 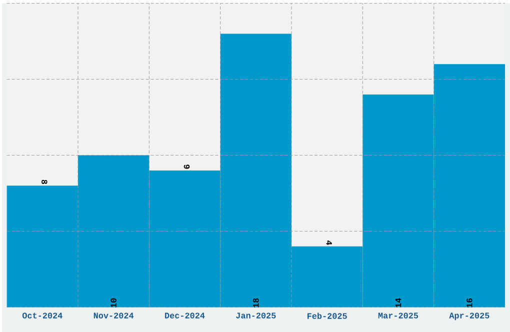 I want to click on x-tick-label: Jan-2025, so click(x=256, y=315).